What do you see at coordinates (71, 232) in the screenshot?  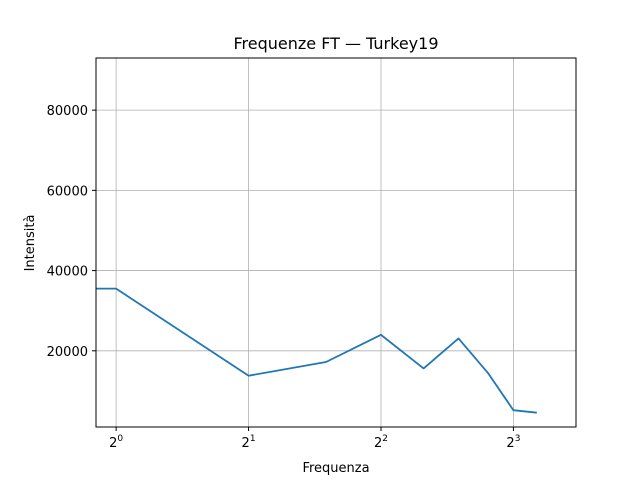 I see `y-axis-ticks: 20000 40000 60000 80000` at bounding box center [71, 232].